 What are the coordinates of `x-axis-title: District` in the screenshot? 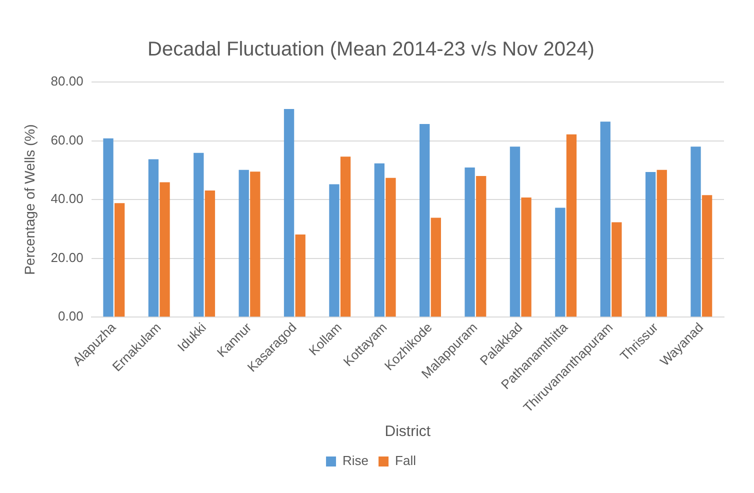 It's located at (408, 431).